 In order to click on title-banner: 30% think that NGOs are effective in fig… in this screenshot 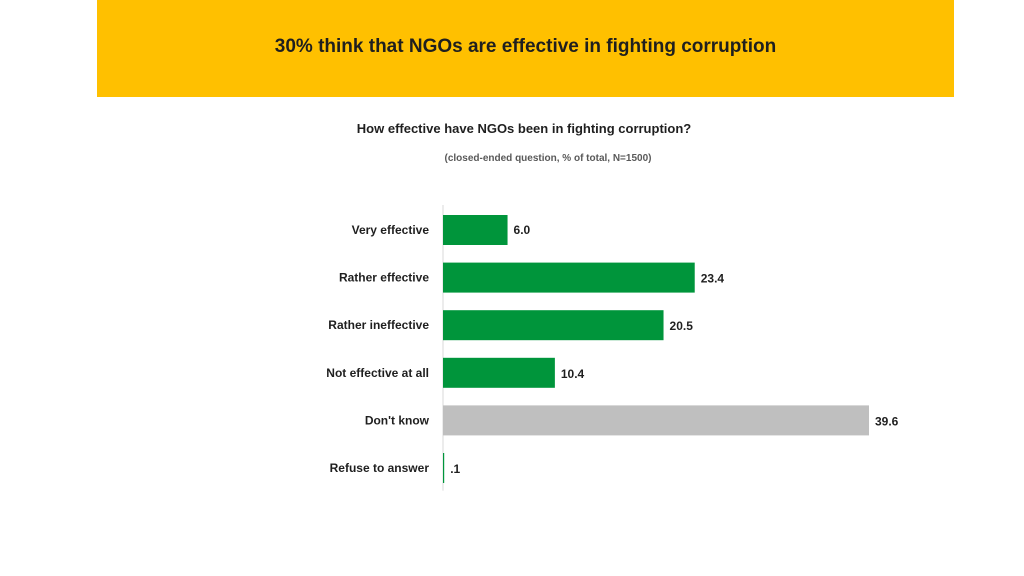, I will do `click(525, 48)`.